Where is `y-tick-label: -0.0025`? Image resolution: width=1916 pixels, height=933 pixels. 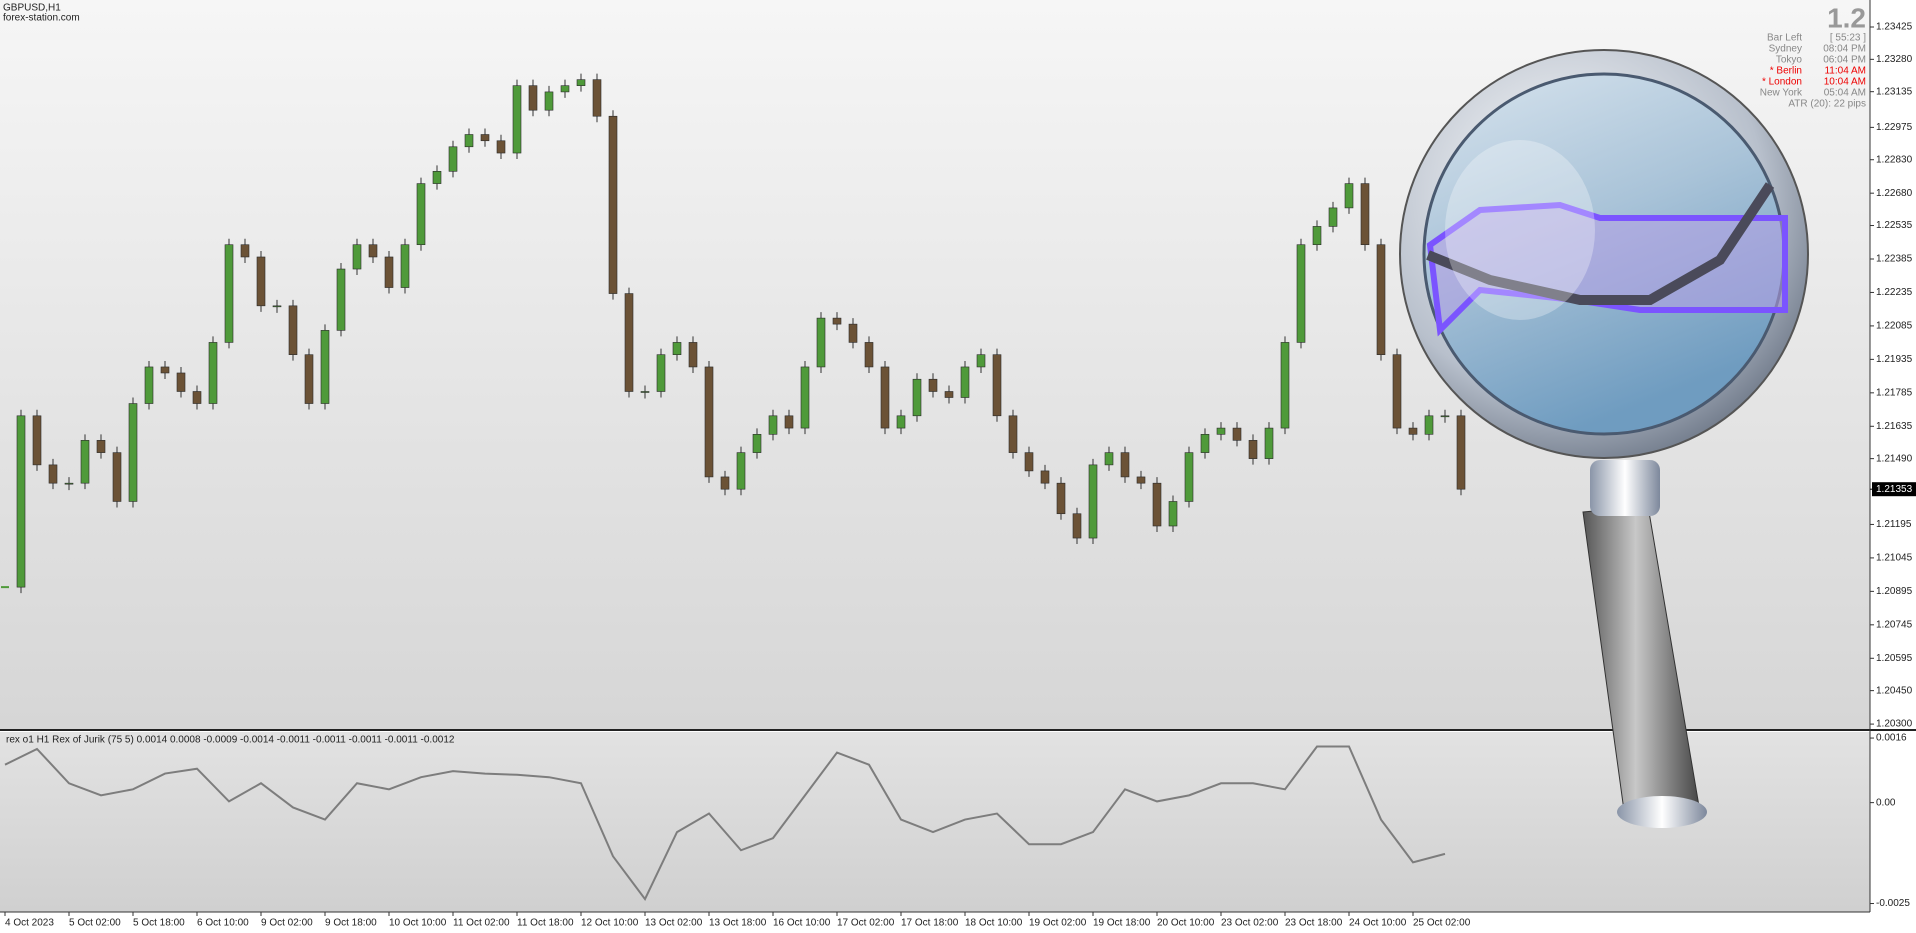 y-tick-label: -0.0025 is located at coordinates (1893, 903).